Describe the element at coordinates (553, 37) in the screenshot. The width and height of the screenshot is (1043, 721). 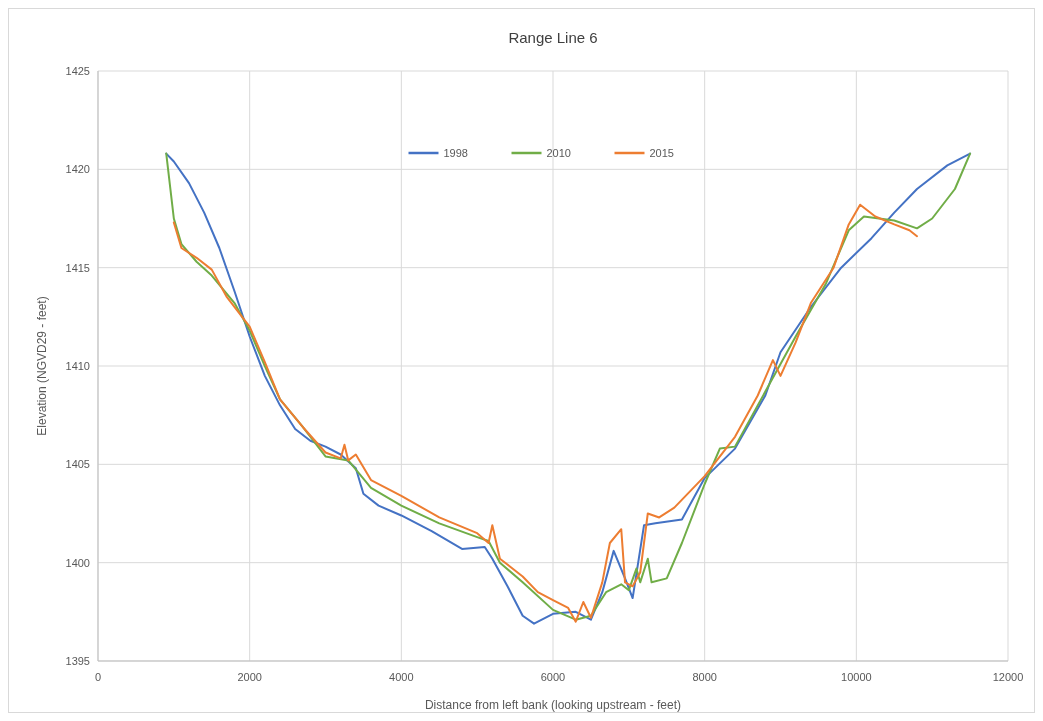
I see `chart-title: Range Line 6` at that location.